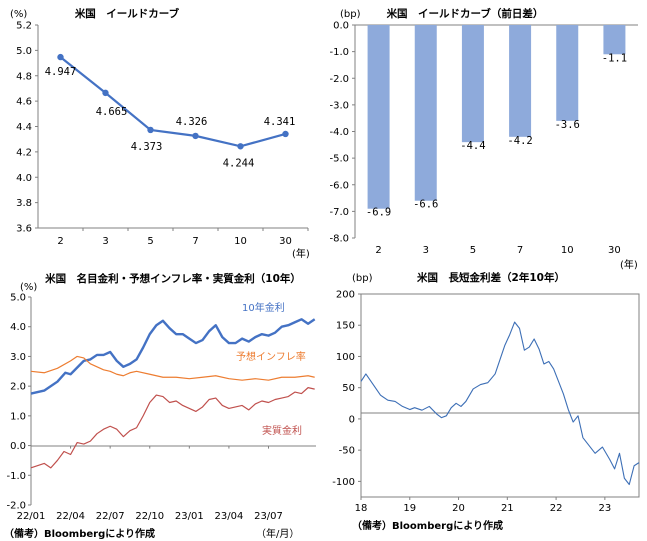 The height and width of the screenshot is (541, 647). I want to click on yield-change-xtick-label: 10, so click(567, 250).